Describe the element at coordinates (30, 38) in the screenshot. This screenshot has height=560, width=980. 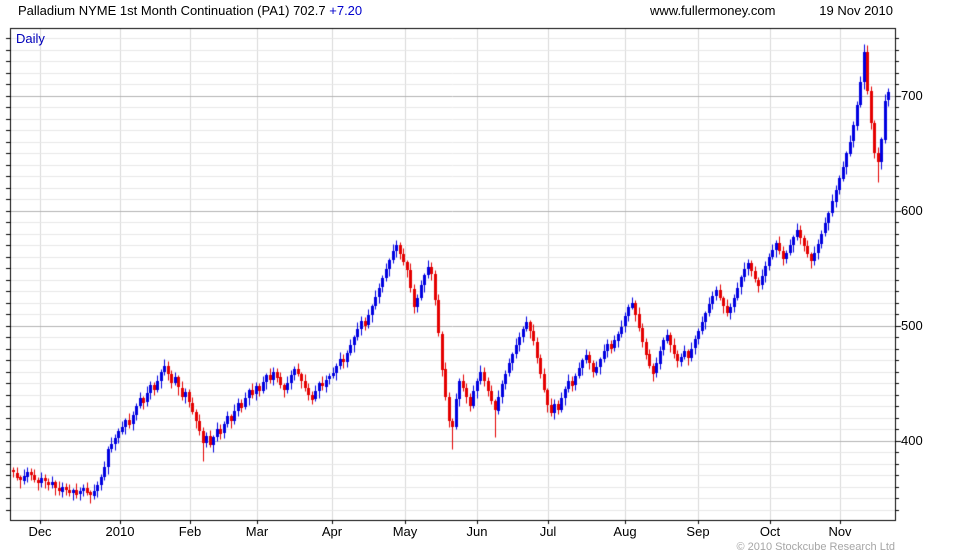
I see `frequency-label: Daily` at that location.